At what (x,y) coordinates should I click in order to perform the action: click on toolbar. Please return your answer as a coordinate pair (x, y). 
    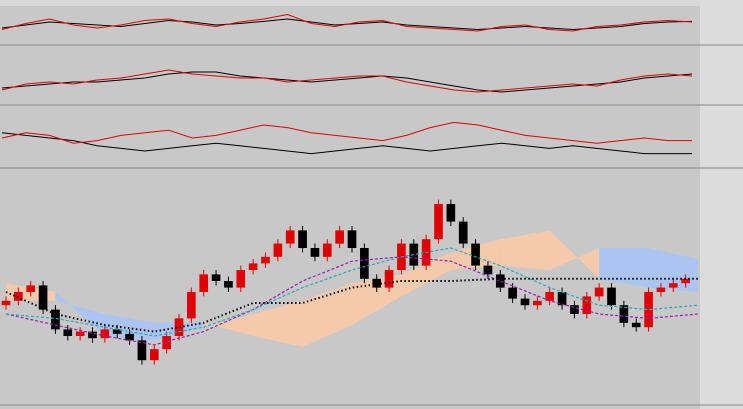
    Looking at the image, I should click on (371, 3).